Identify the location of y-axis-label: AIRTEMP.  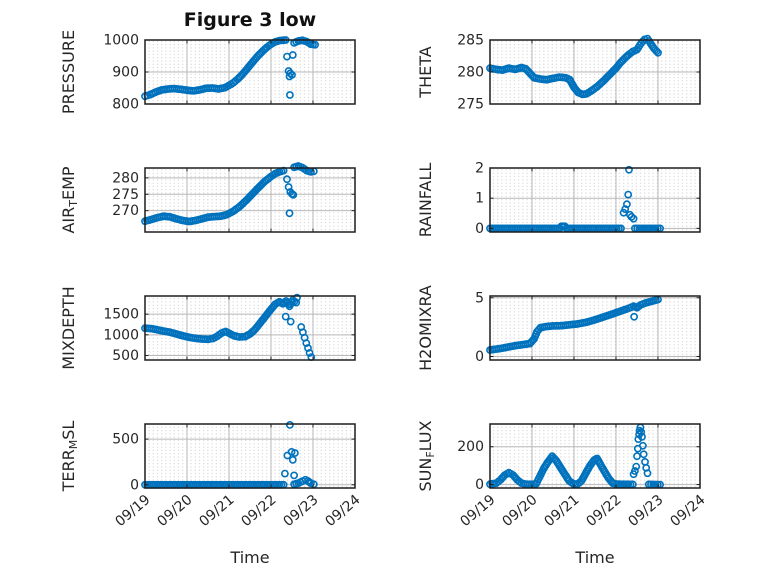
(69, 199).